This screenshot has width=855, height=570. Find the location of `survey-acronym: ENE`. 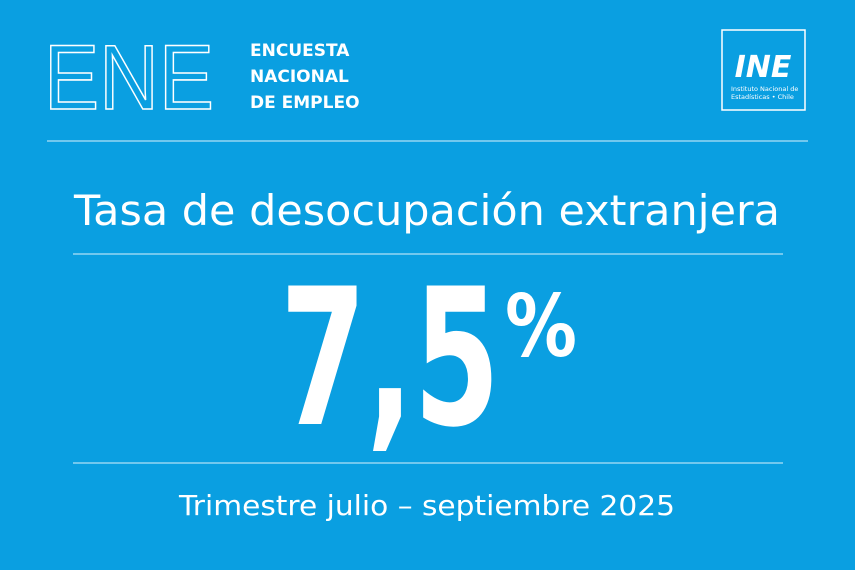

survey-acronym: ENE is located at coordinates (129, 78).